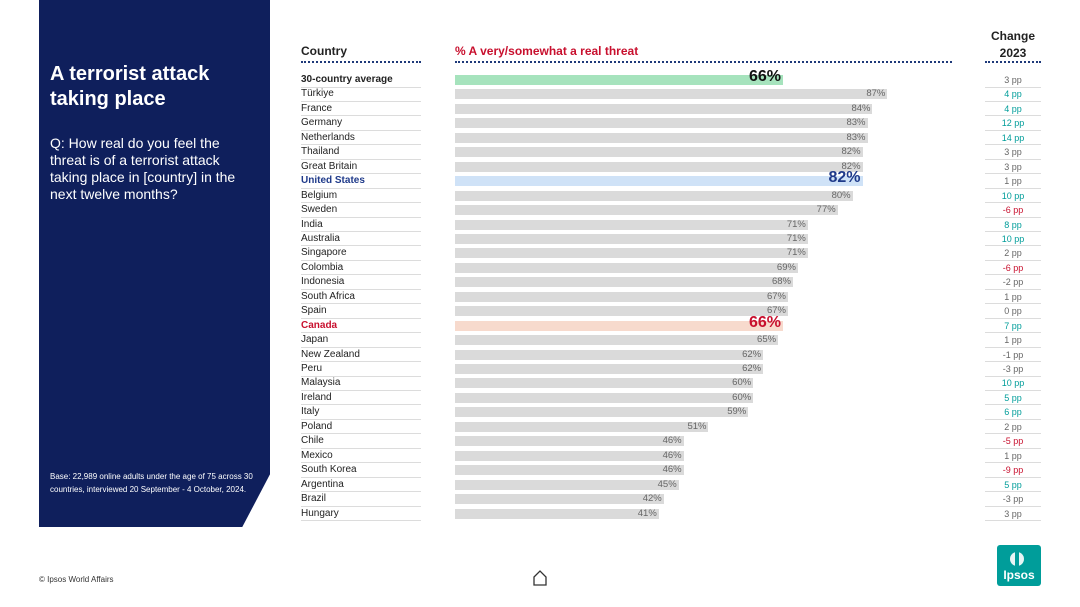  What do you see at coordinates (752, 354) in the screenshot?
I see `bar-value-label: 62%` at bounding box center [752, 354].